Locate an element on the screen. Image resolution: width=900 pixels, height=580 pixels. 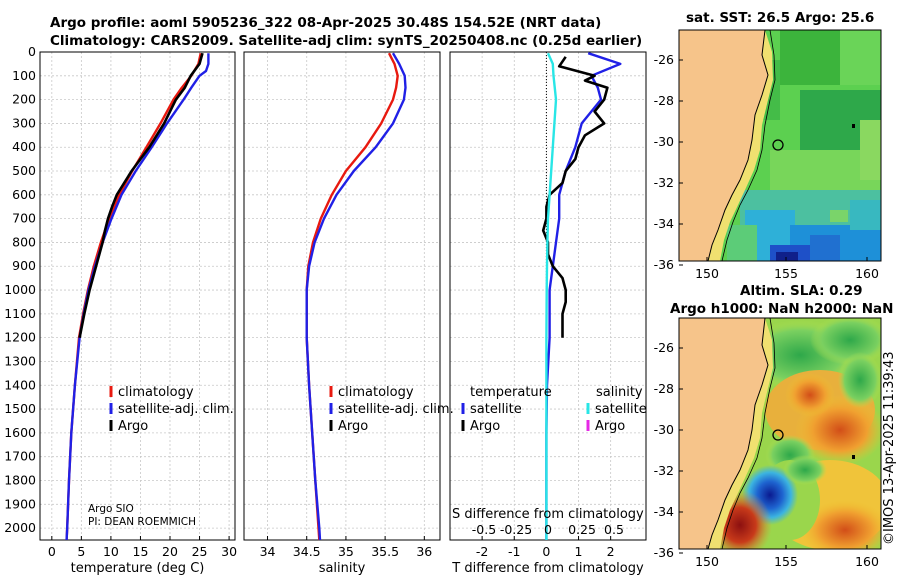
s-difference-ticks: -0.5 -0.25 0 0.25 0.5 is located at coordinates (548, 529).